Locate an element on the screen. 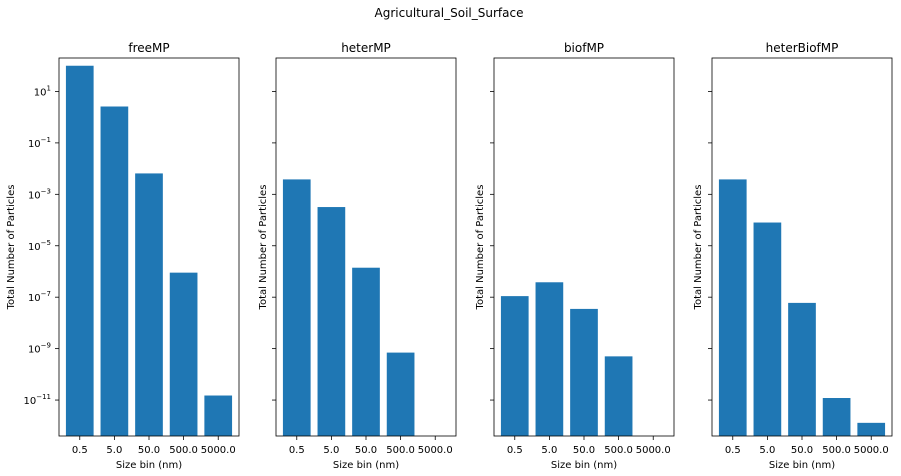 This screenshot has height=476, width=901. bar-freeMP-0.5 is located at coordinates (79, 251).